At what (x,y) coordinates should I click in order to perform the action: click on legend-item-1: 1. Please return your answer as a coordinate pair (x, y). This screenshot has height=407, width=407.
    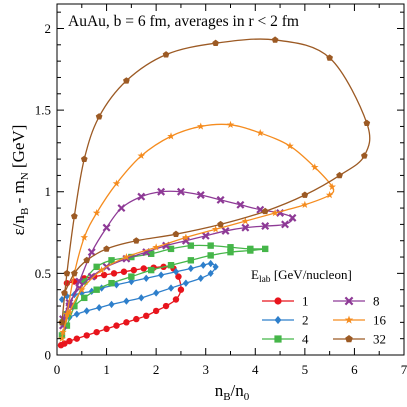
    Looking at the image, I should click on (285, 301).